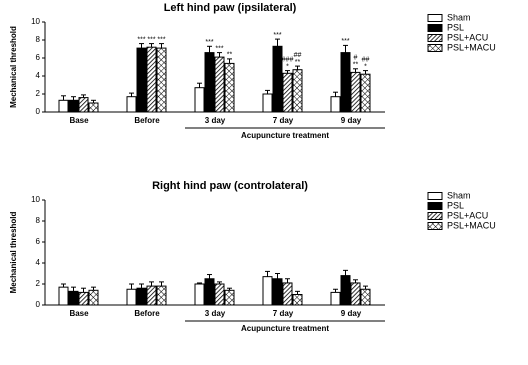  I want to click on significance-label: #, so click(356, 58).